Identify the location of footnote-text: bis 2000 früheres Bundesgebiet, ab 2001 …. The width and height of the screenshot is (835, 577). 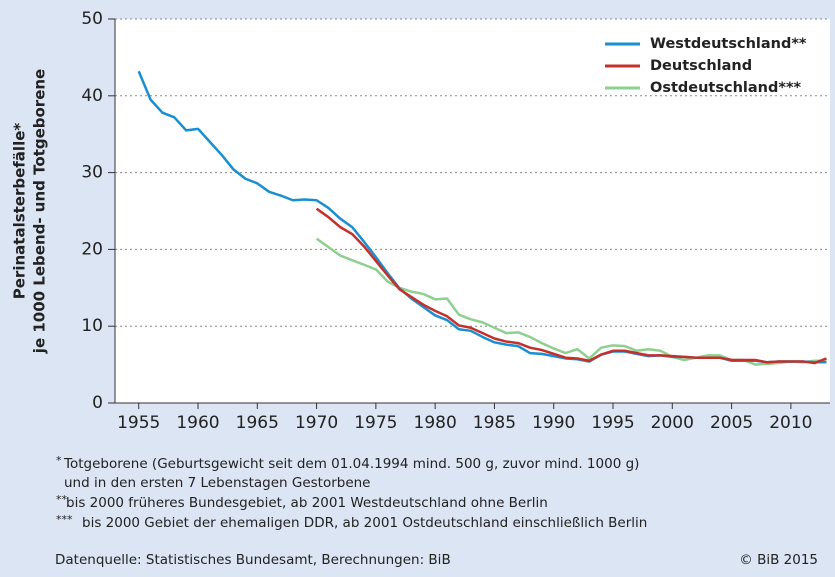
(307, 503).